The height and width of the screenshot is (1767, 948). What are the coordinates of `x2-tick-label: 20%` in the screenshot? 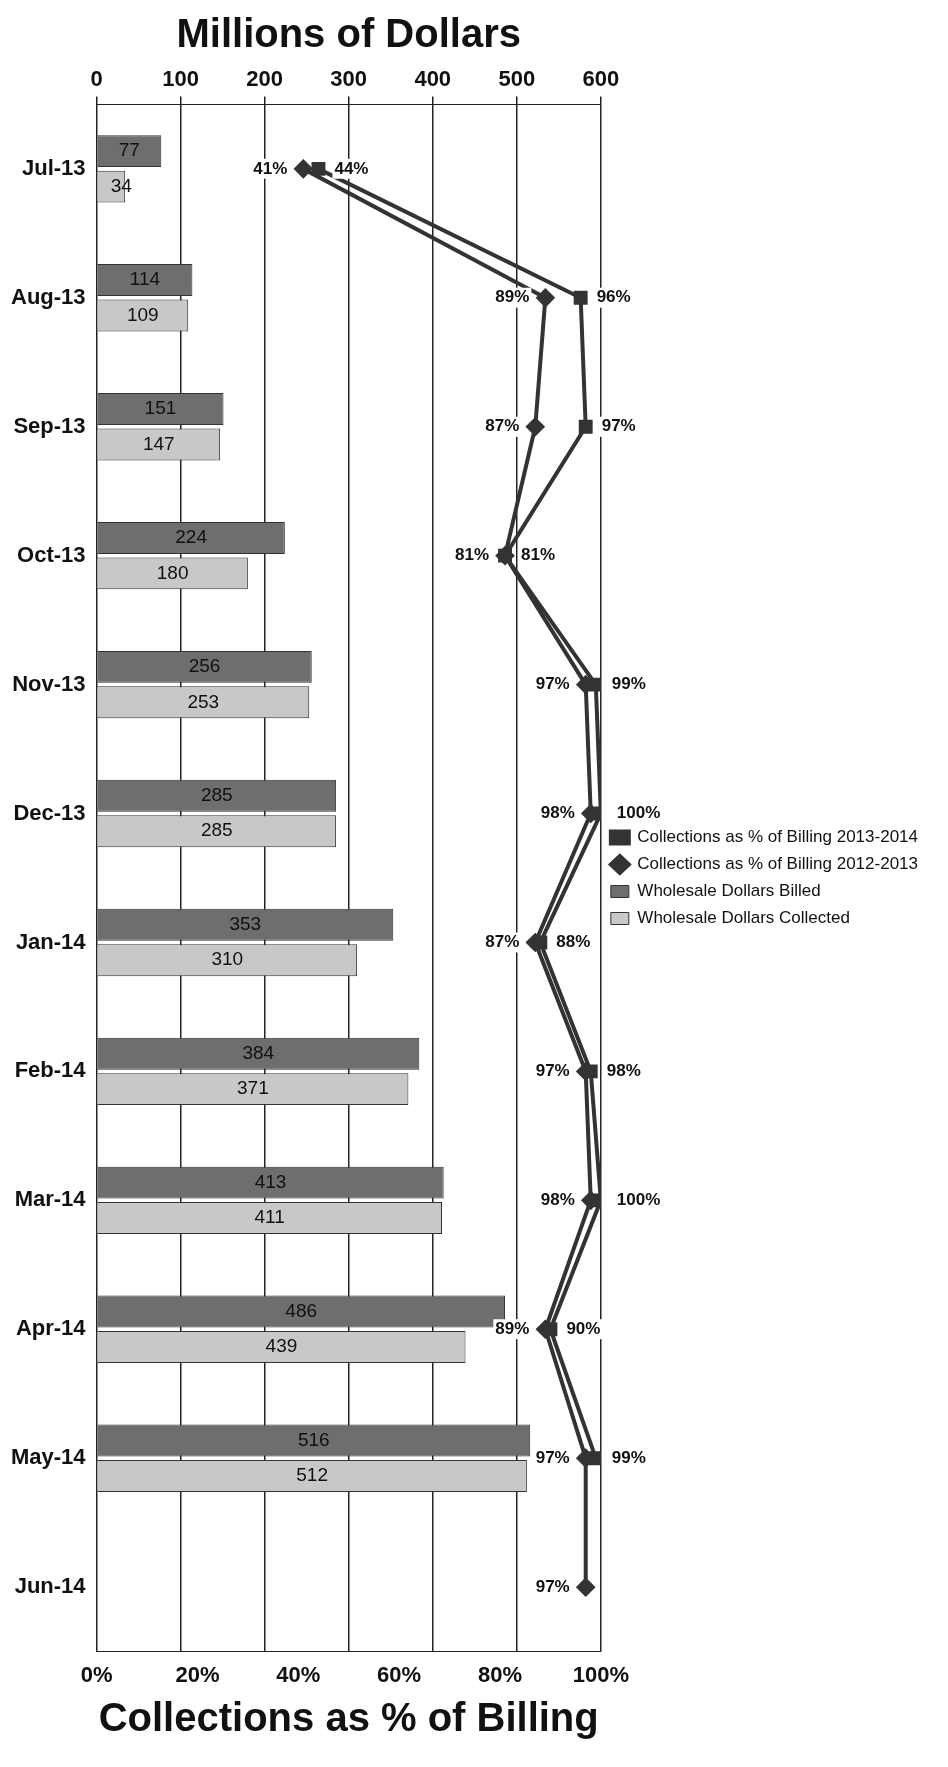 It's located at (197, 1674).